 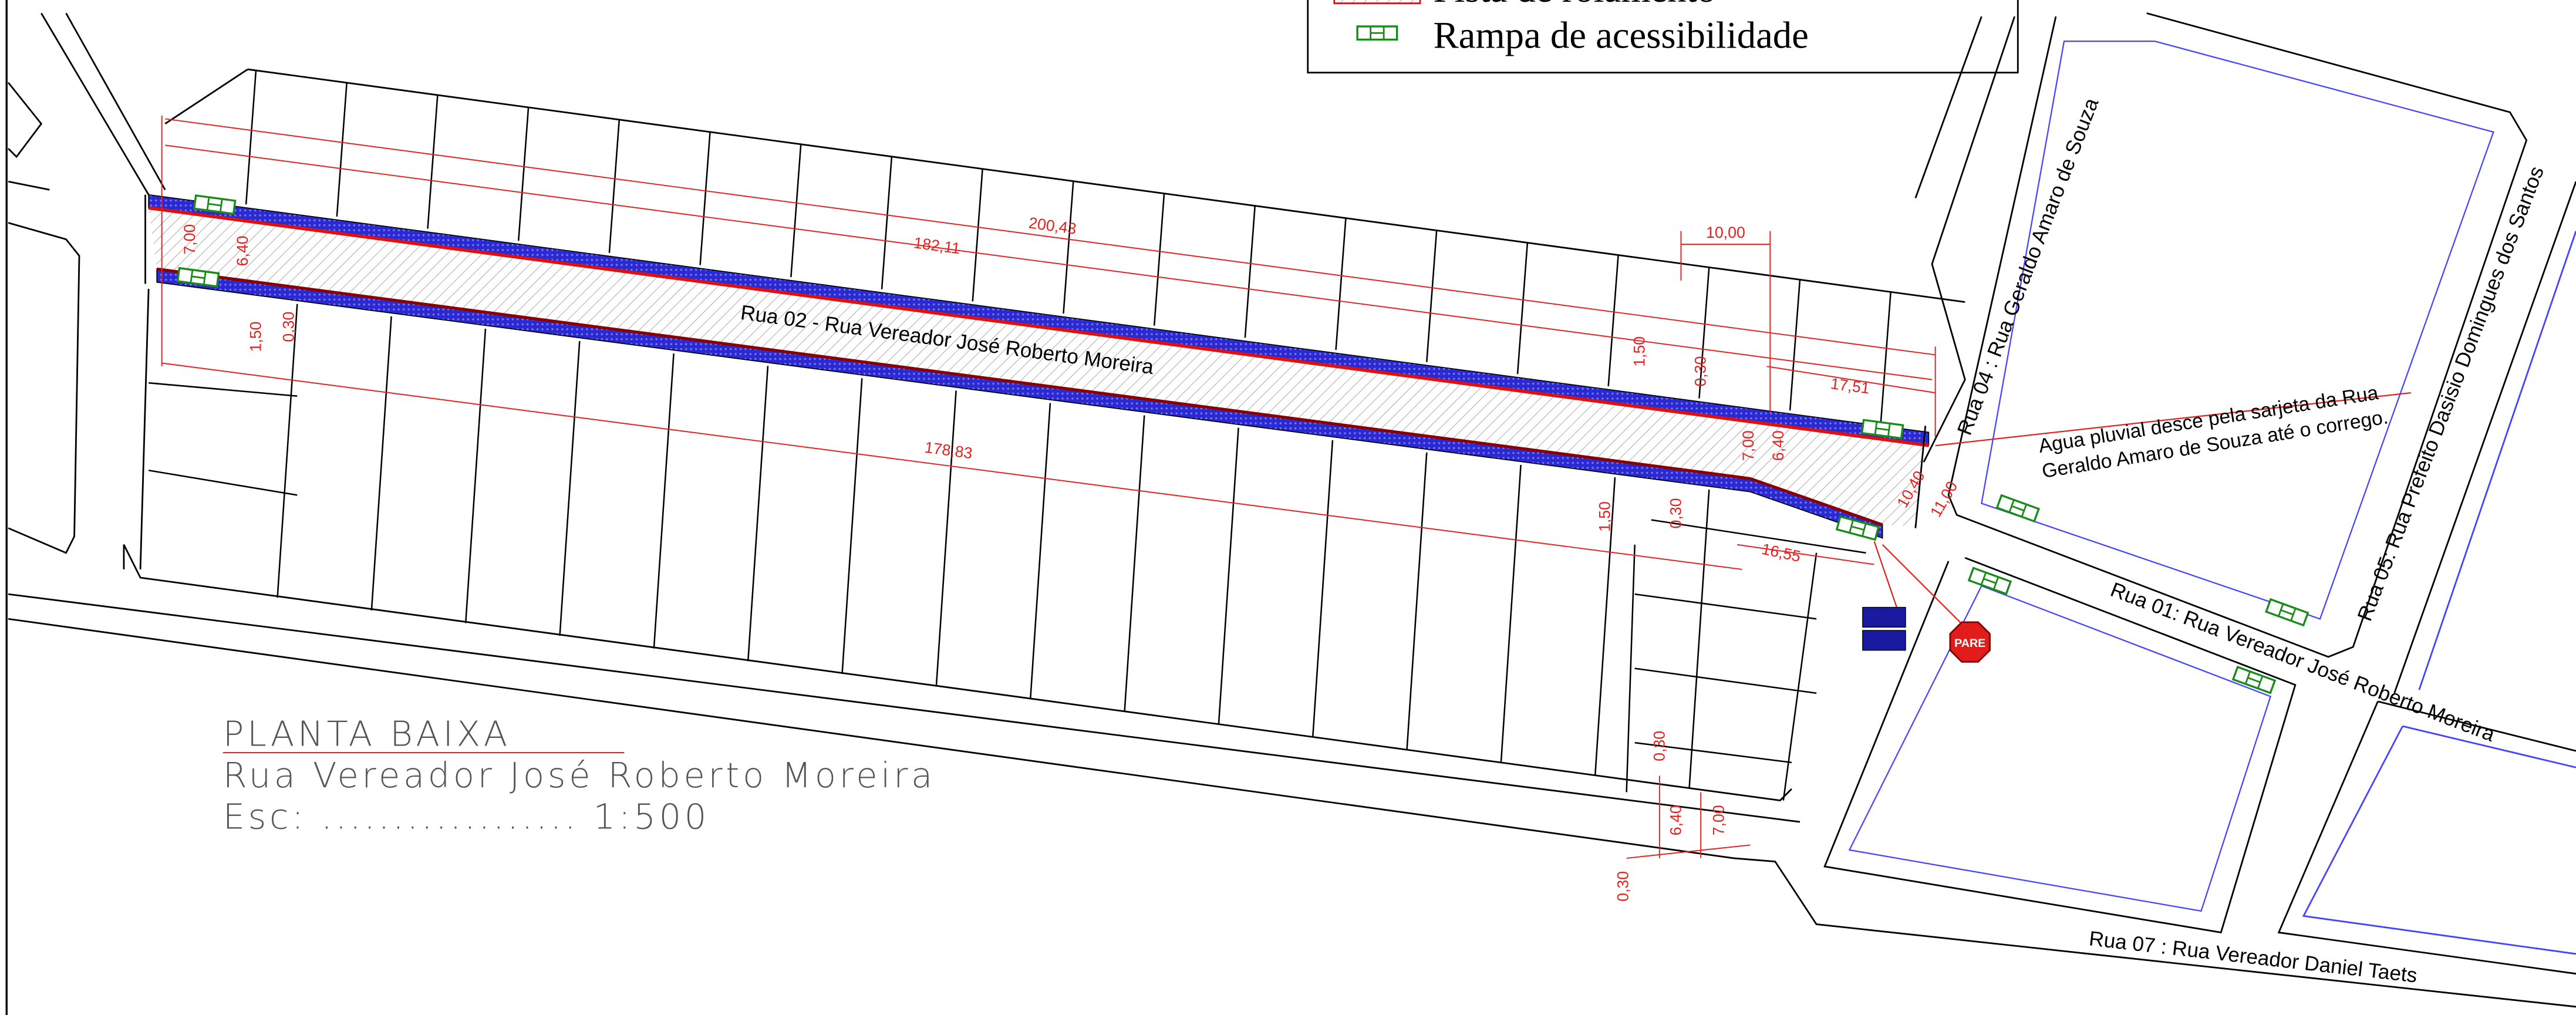 I want to click on dimension-label: 178,83, so click(x=948, y=451).